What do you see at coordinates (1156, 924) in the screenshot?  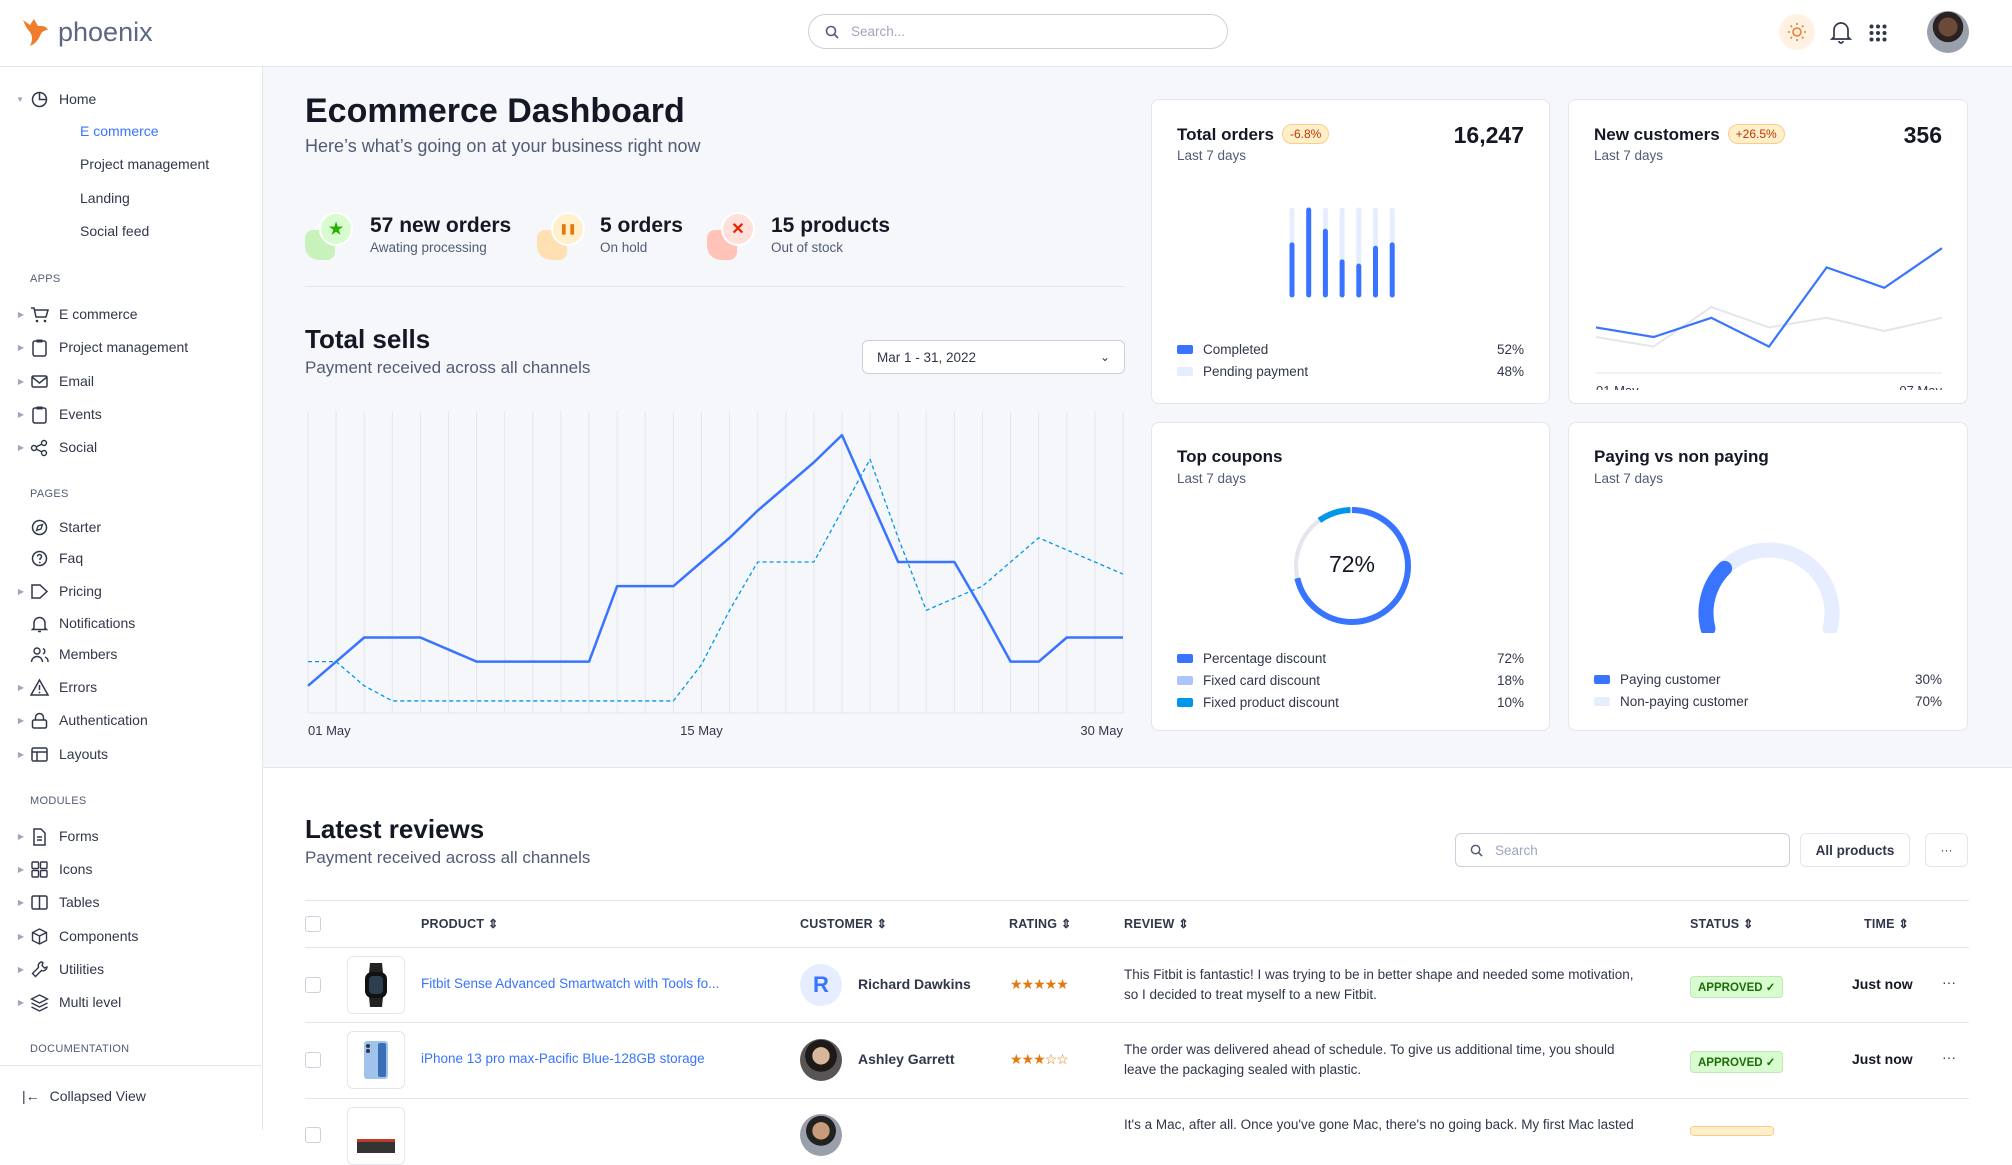 I see `column-review: REVIEW ⇕` at bounding box center [1156, 924].